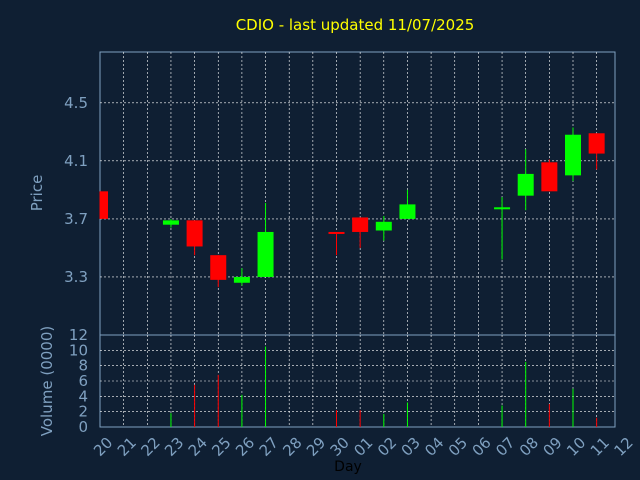 The image size is (640, 480). I want to click on volume-tick-label: 12, so click(78, 335).